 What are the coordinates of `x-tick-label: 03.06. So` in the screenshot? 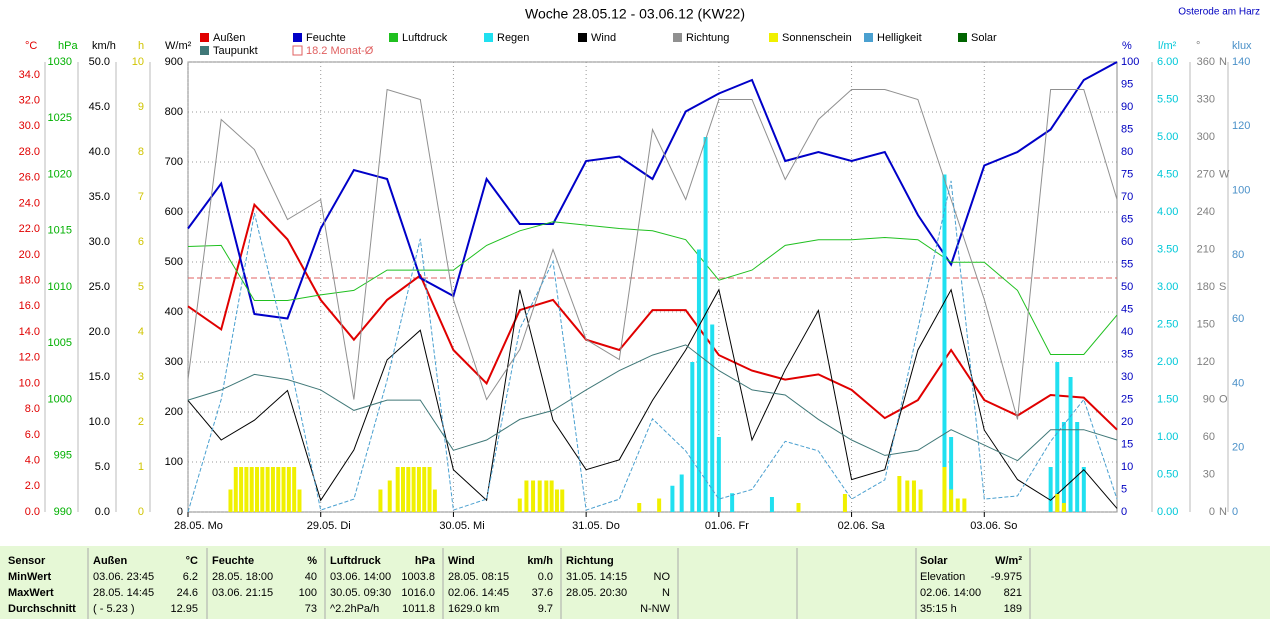 It's located at (993, 526).